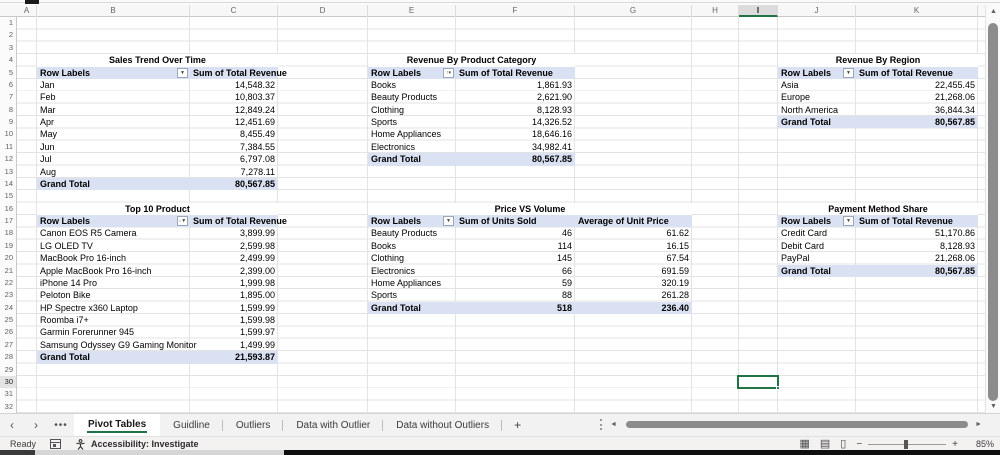 The image size is (1000, 455). Describe the element at coordinates (254, 357) in the screenshot. I see `top-10-product-grand-total-value: 21,593.87` at that location.